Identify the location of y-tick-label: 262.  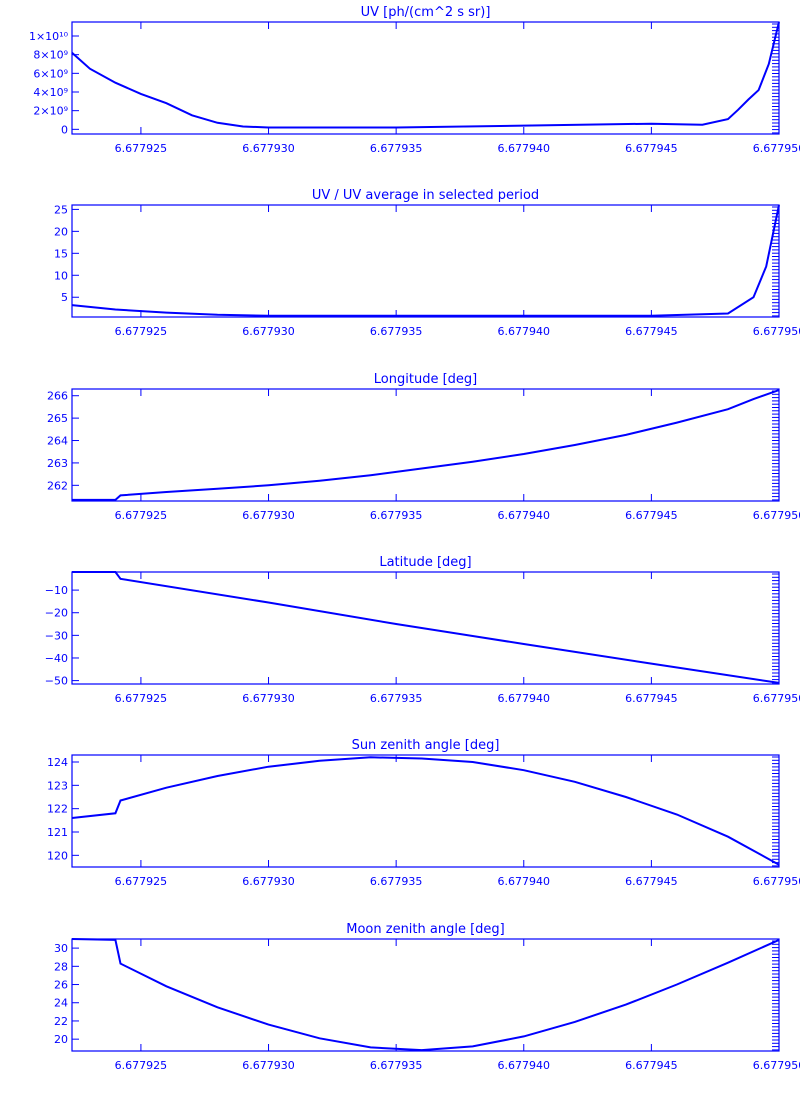
(57, 485).